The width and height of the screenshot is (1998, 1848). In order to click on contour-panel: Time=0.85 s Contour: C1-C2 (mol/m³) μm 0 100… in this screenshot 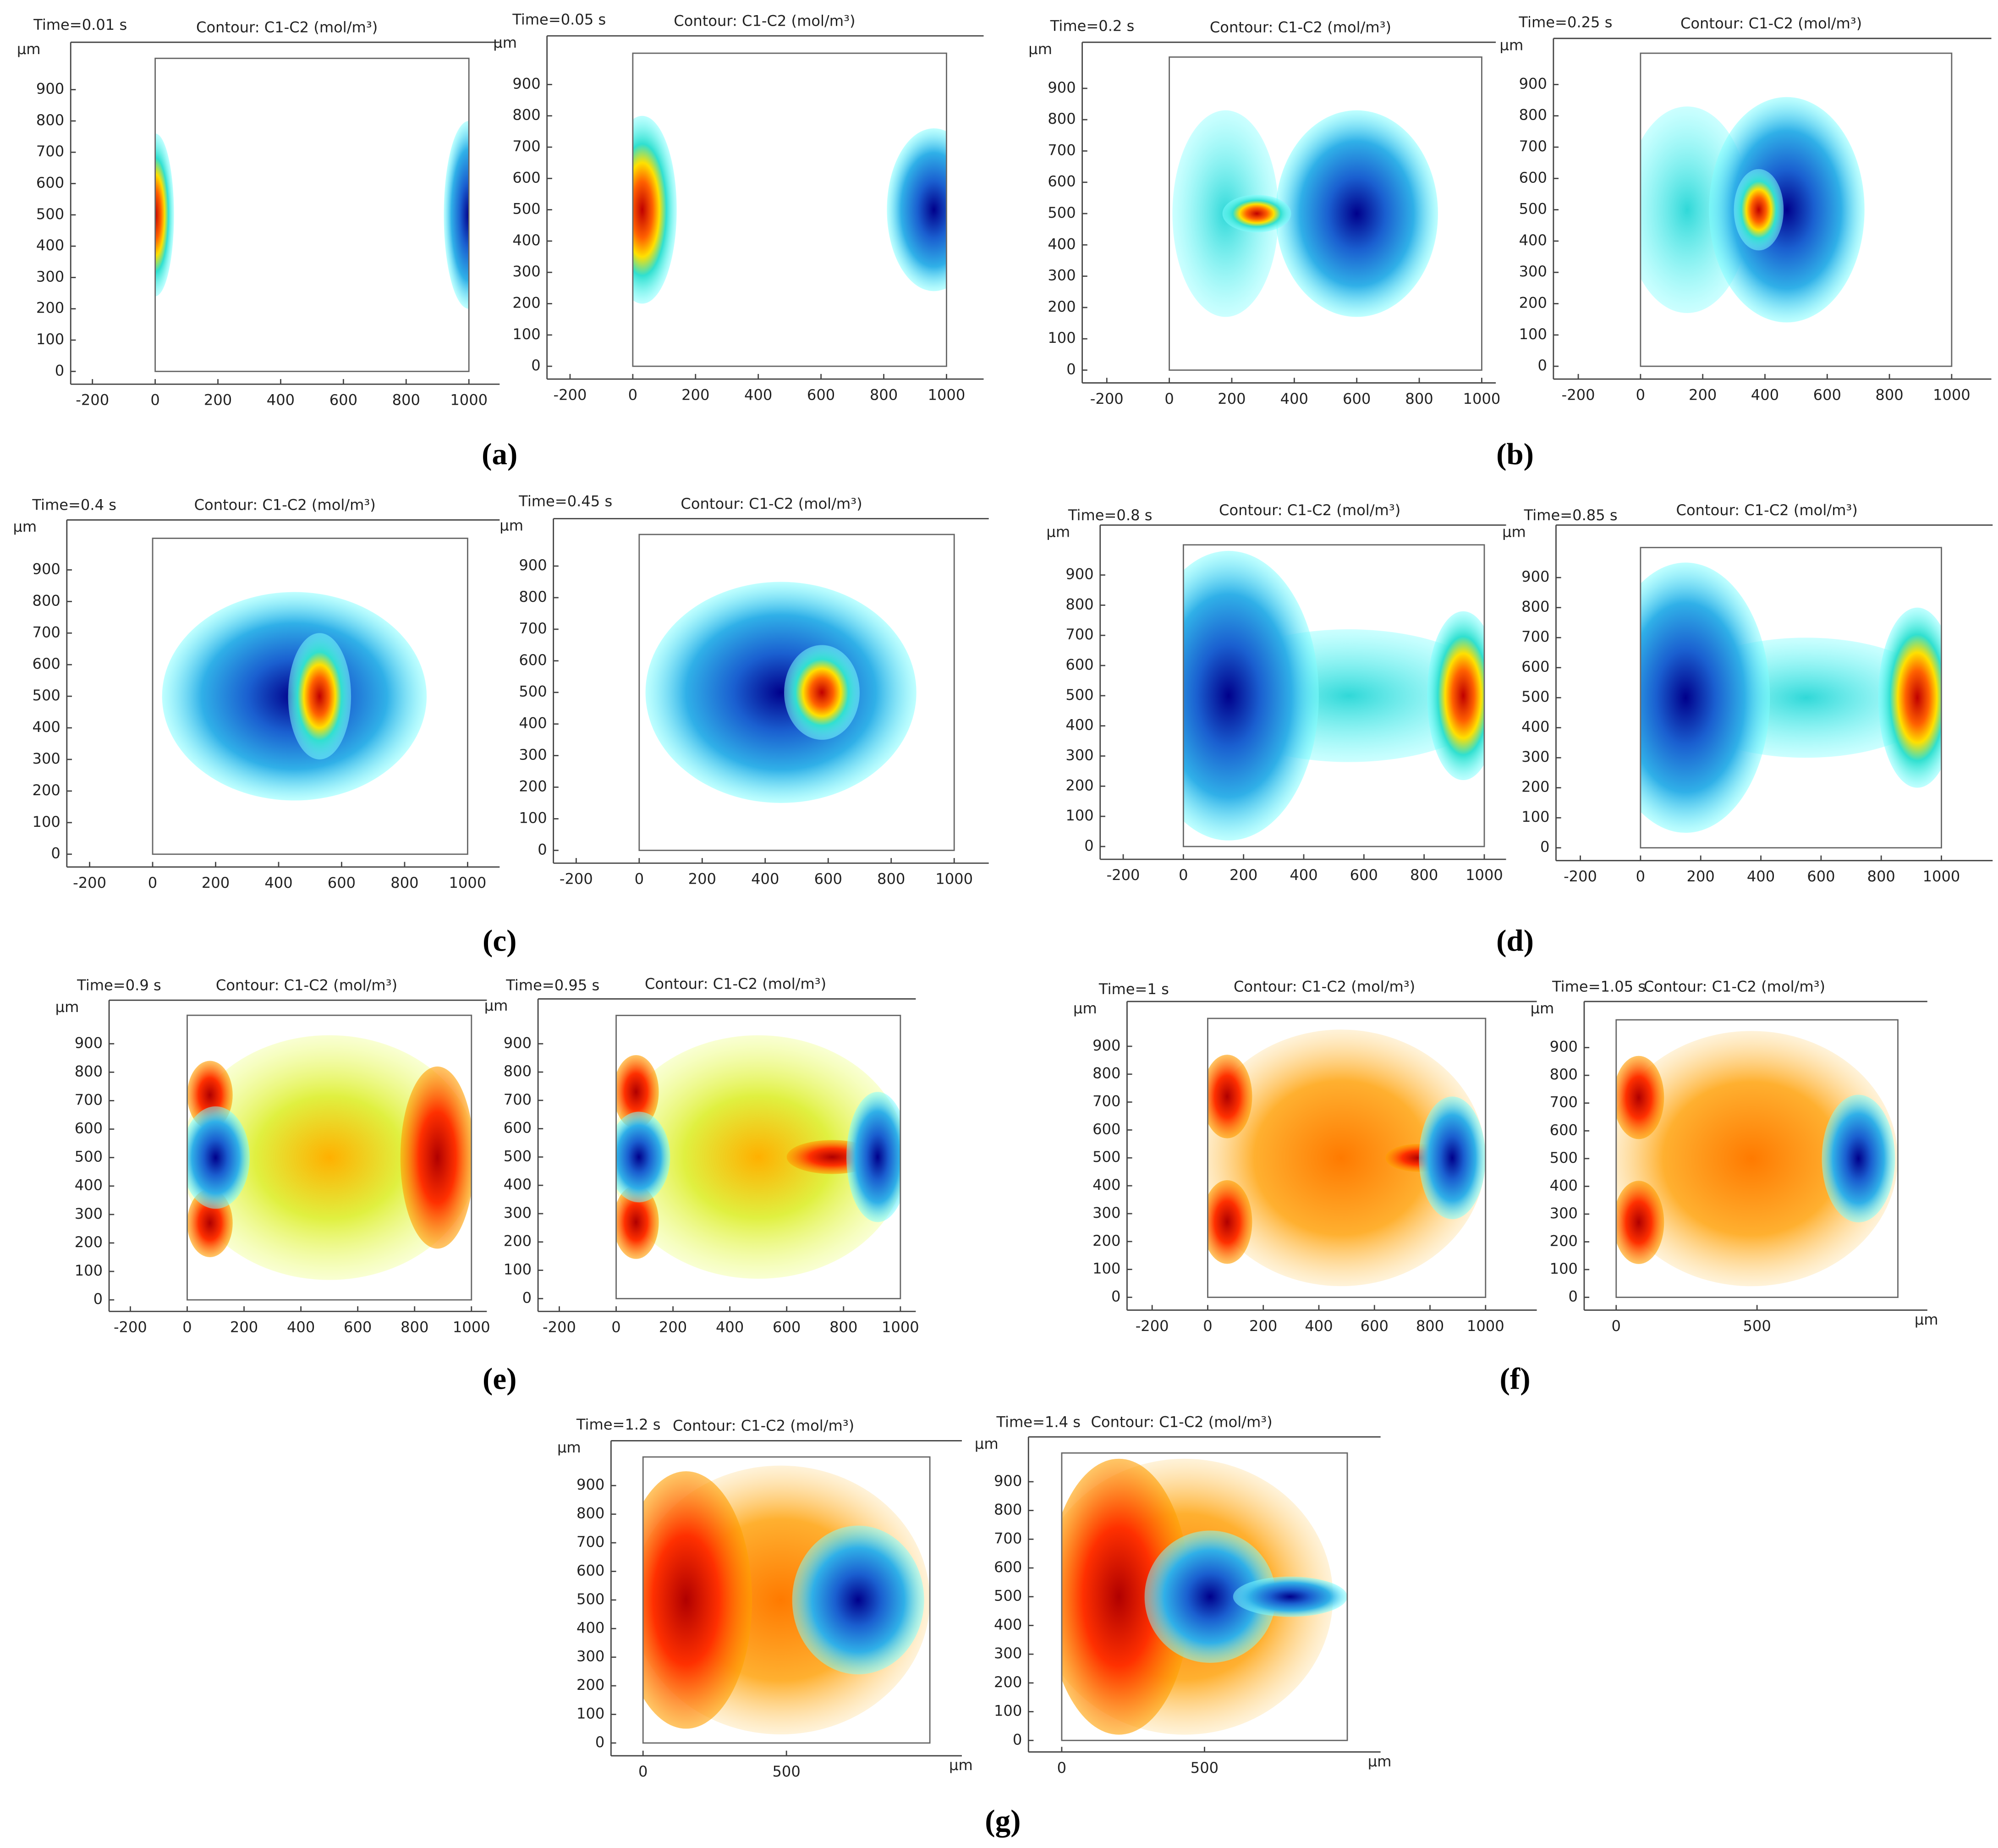, I will do `click(1747, 693)`.